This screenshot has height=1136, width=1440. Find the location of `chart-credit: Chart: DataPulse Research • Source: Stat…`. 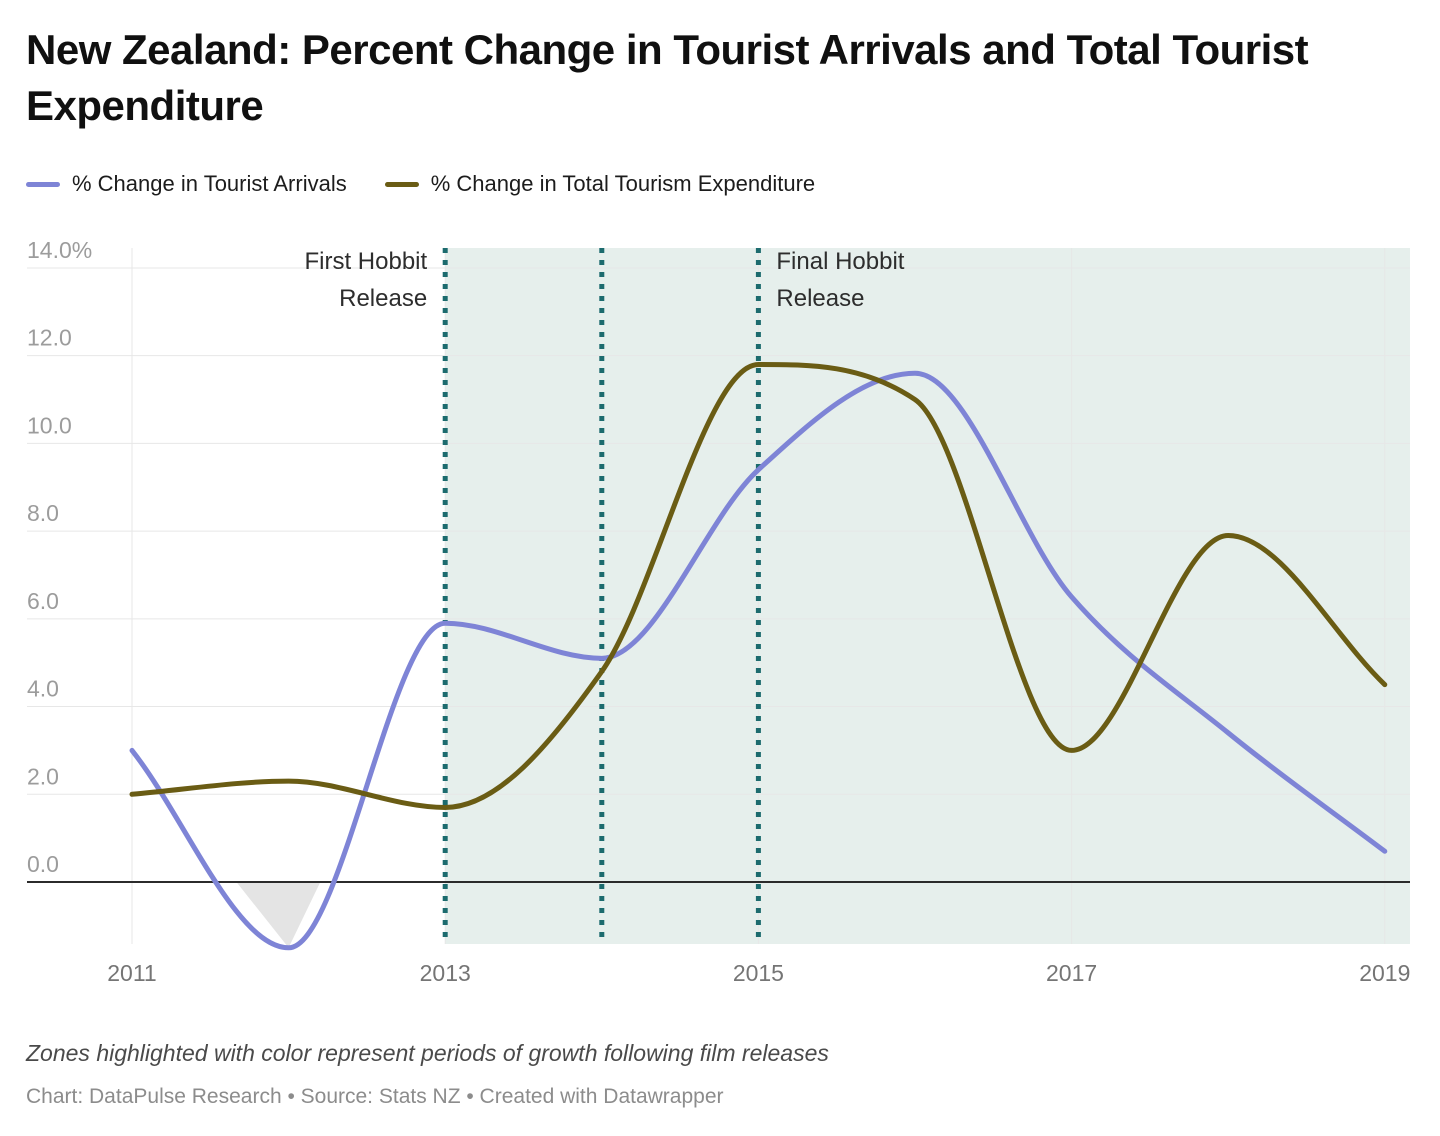

chart-credit: Chart: DataPulse Research • Source: Stat… is located at coordinates (375, 1096).